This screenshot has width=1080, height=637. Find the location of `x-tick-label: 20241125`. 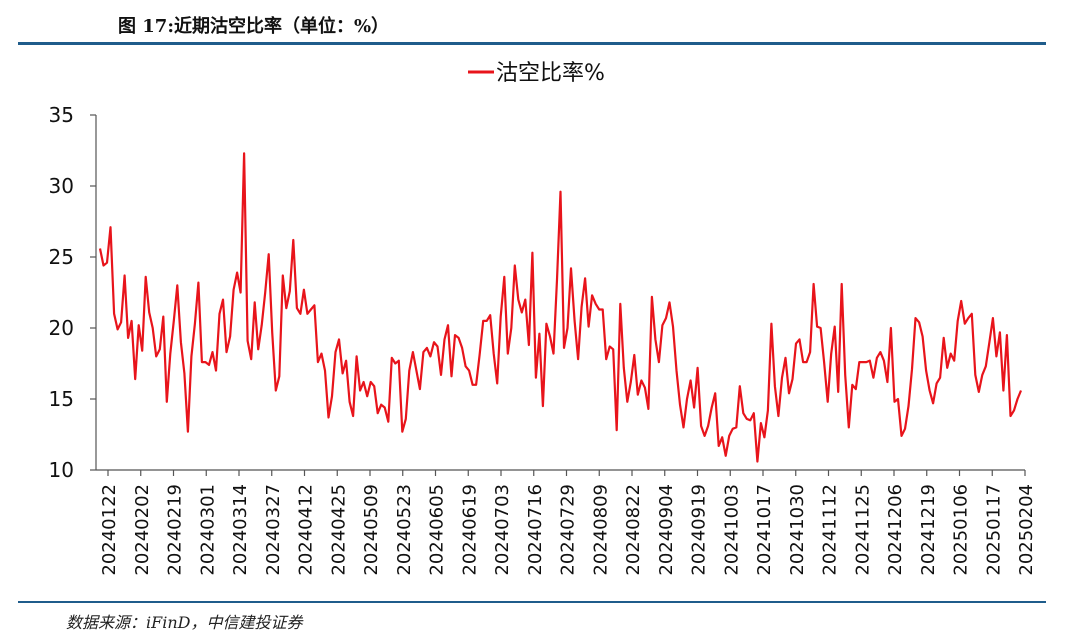

x-tick-label: 20241125 is located at coordinates (862, 530).